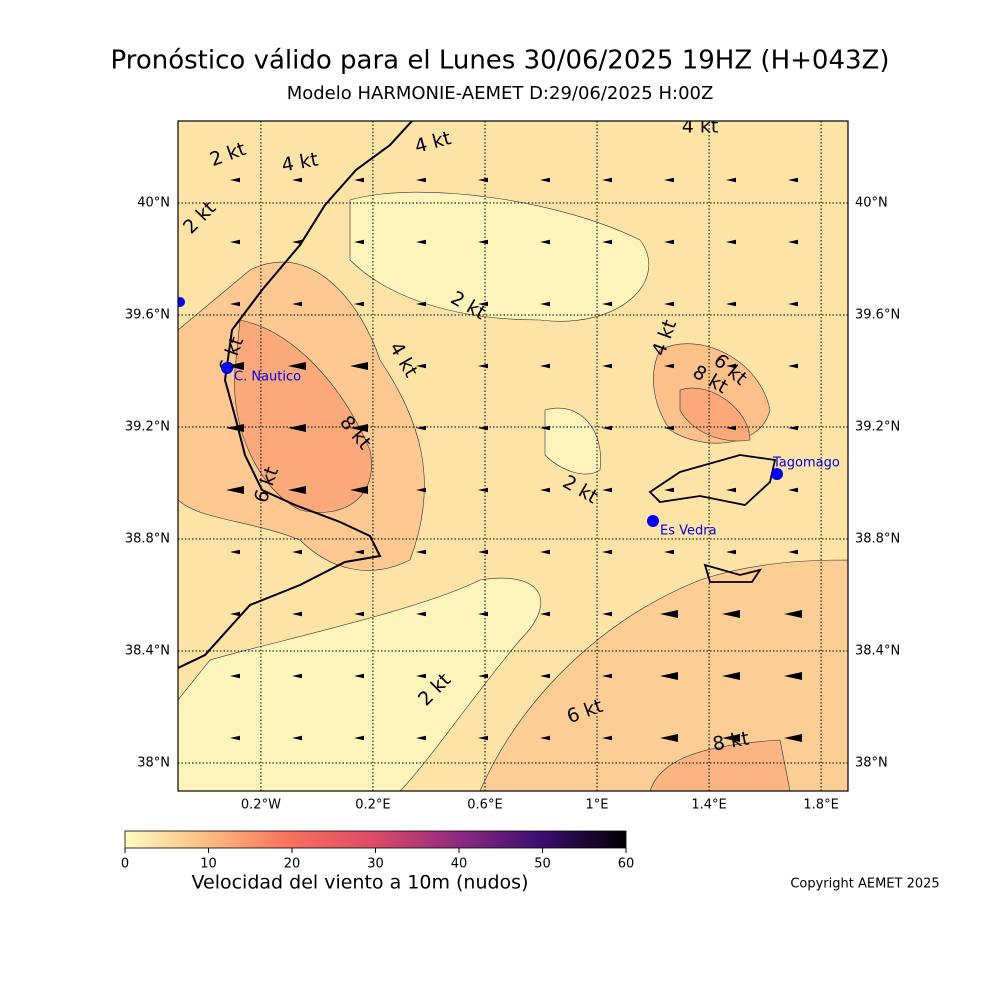 This screenshot has height=1000, width=1000. Describe the element at coordinates (459, 864) in the screenshot. I see `colorbar-tick-label: 40` at that location.